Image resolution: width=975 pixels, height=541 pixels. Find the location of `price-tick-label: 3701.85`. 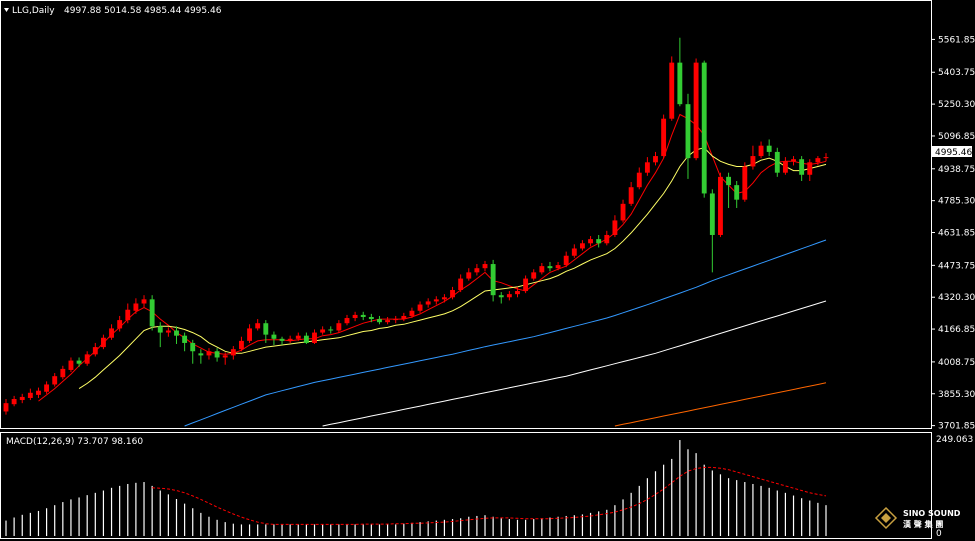

price-tick-label: 3701.85 is located at coordinates (956, 427).